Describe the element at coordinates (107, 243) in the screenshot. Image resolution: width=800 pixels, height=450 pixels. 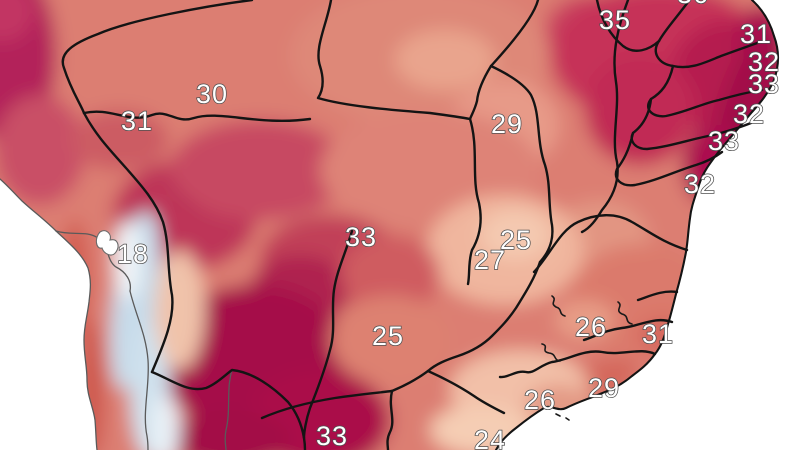
I see `lake-titicaca` at that location.